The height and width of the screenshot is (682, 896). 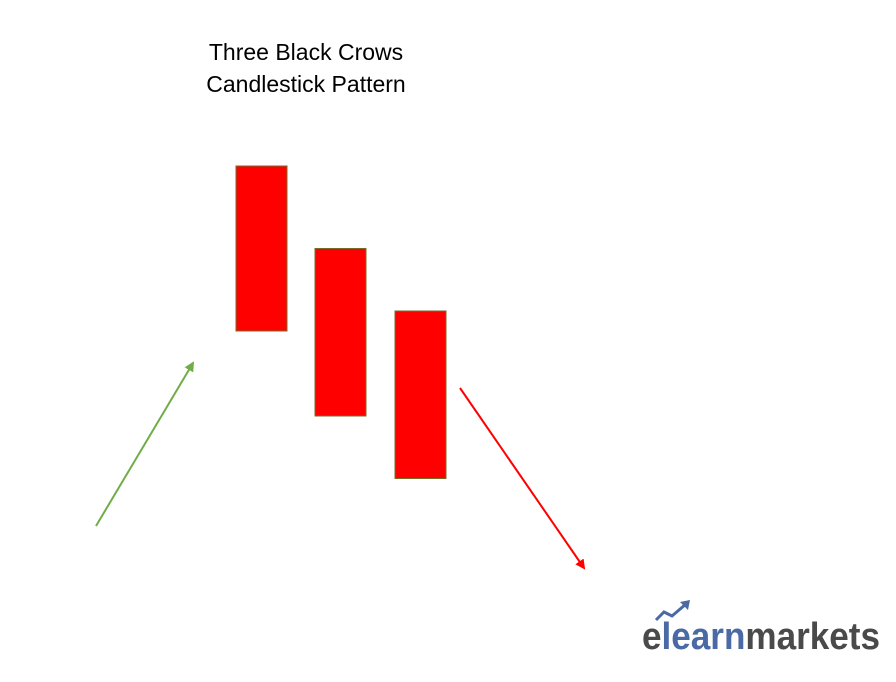 What do you see at coordinates (704, 637) in the screenshot?
I see `logo-part-learn: learn` at bounding box center [704, 637].